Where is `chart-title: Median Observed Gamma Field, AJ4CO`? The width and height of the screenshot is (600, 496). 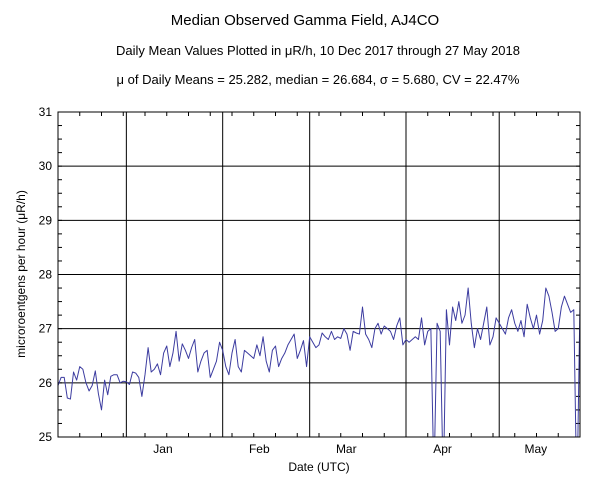
chart-title: Median Observed Gamma Field, AJ4CO is located at coordinates (305, 20).